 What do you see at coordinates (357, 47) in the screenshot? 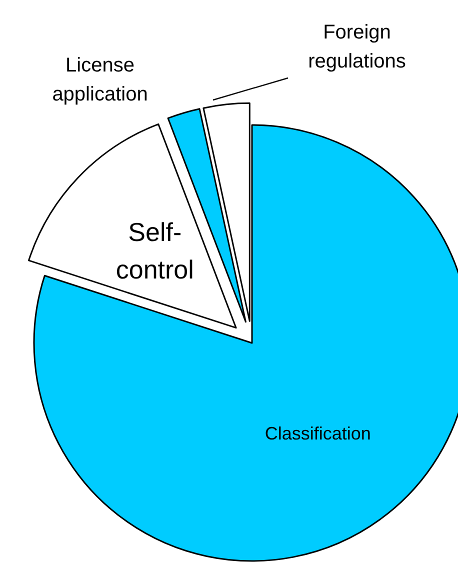
I see `slice-label: Foreign regulations` at bounding box center [357, 47].